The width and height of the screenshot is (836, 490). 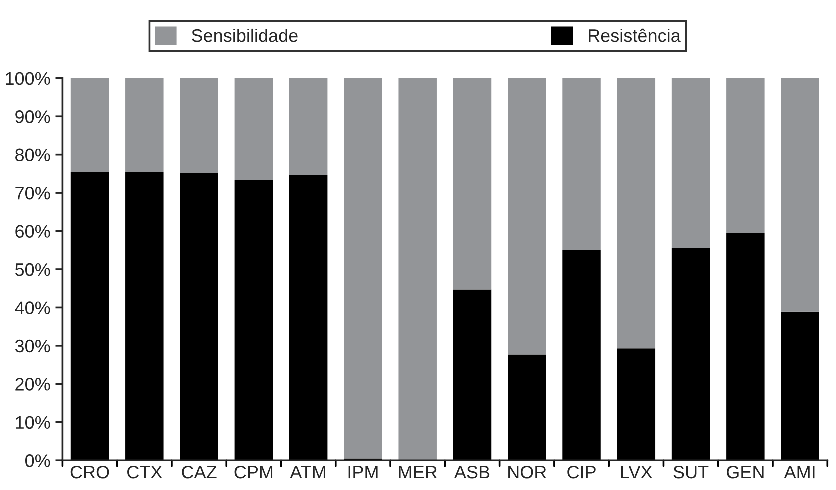 What do you see at coordinates (32, 269) in the screenshot?
I see `y-tick-label: 50%` at bounding box center [32, 269].